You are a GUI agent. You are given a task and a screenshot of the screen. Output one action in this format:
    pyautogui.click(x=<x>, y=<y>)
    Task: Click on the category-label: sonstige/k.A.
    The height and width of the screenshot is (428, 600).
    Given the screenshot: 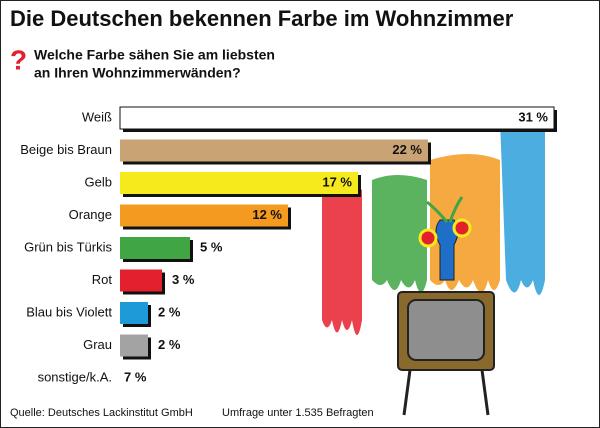 What is the action you would take?
    pyautogui.click(x=75, y=376)
    